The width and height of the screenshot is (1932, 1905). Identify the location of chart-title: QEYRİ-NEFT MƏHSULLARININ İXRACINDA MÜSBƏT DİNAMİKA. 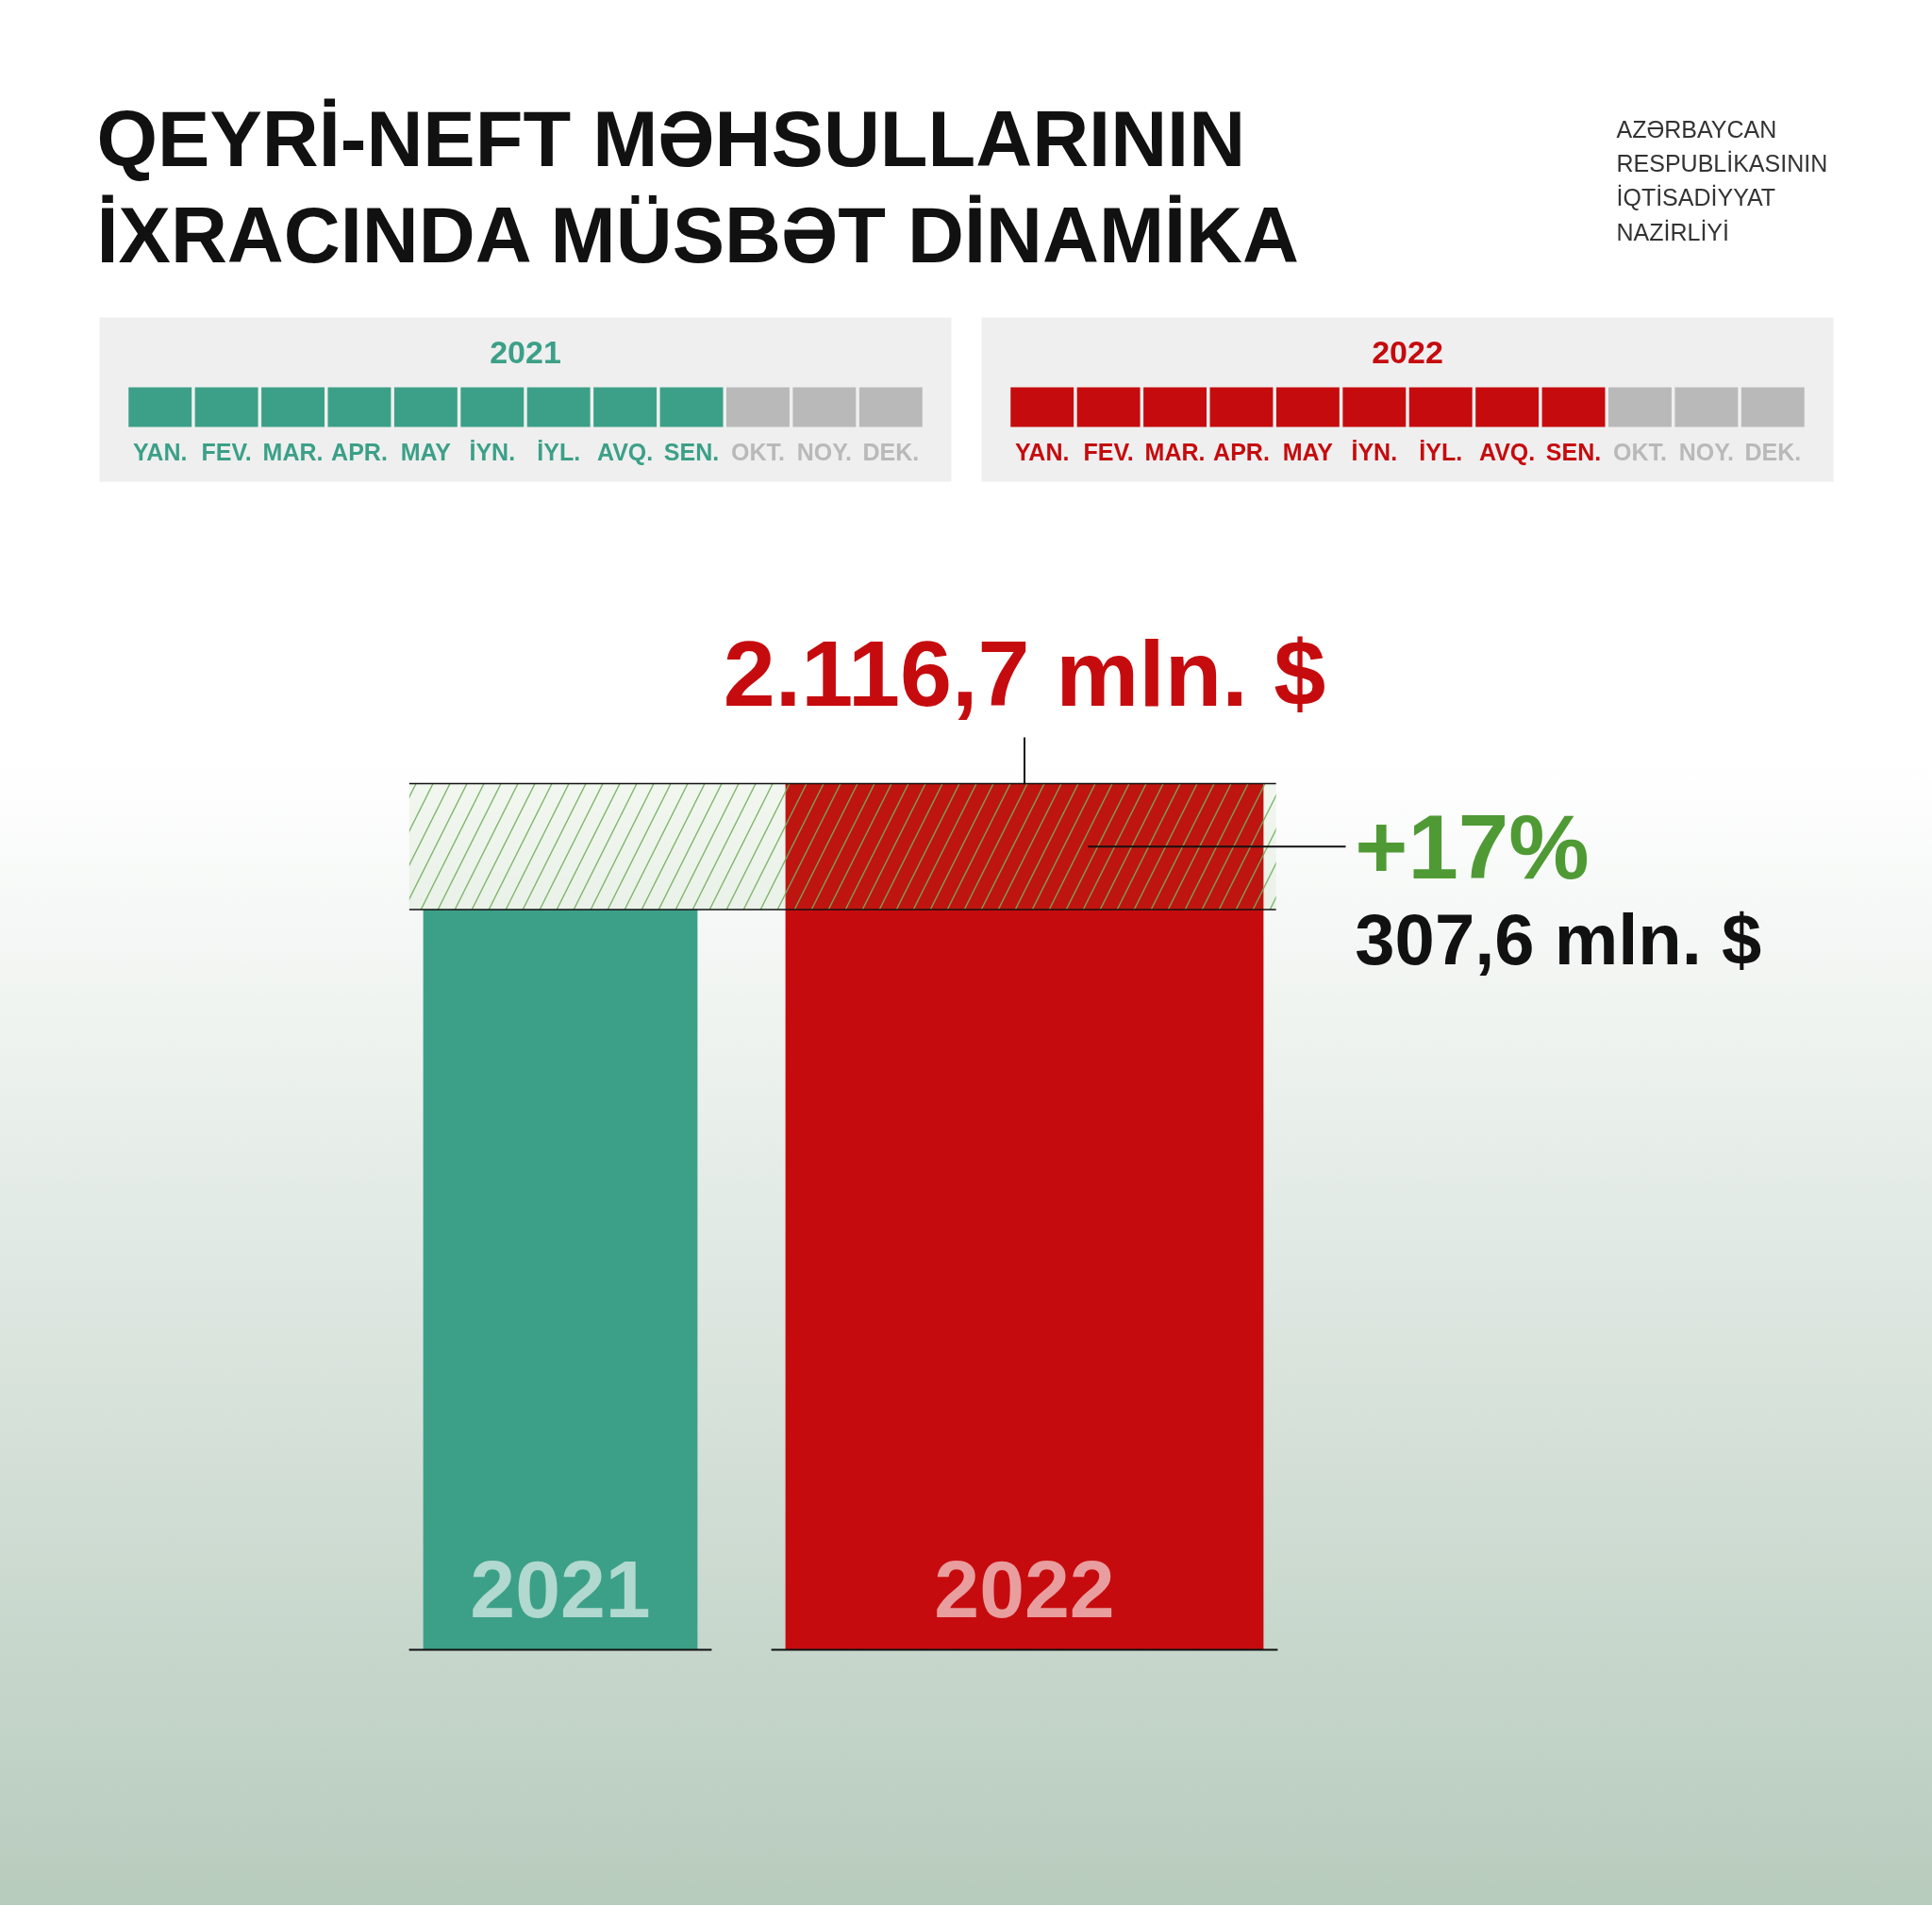
(697, 186).